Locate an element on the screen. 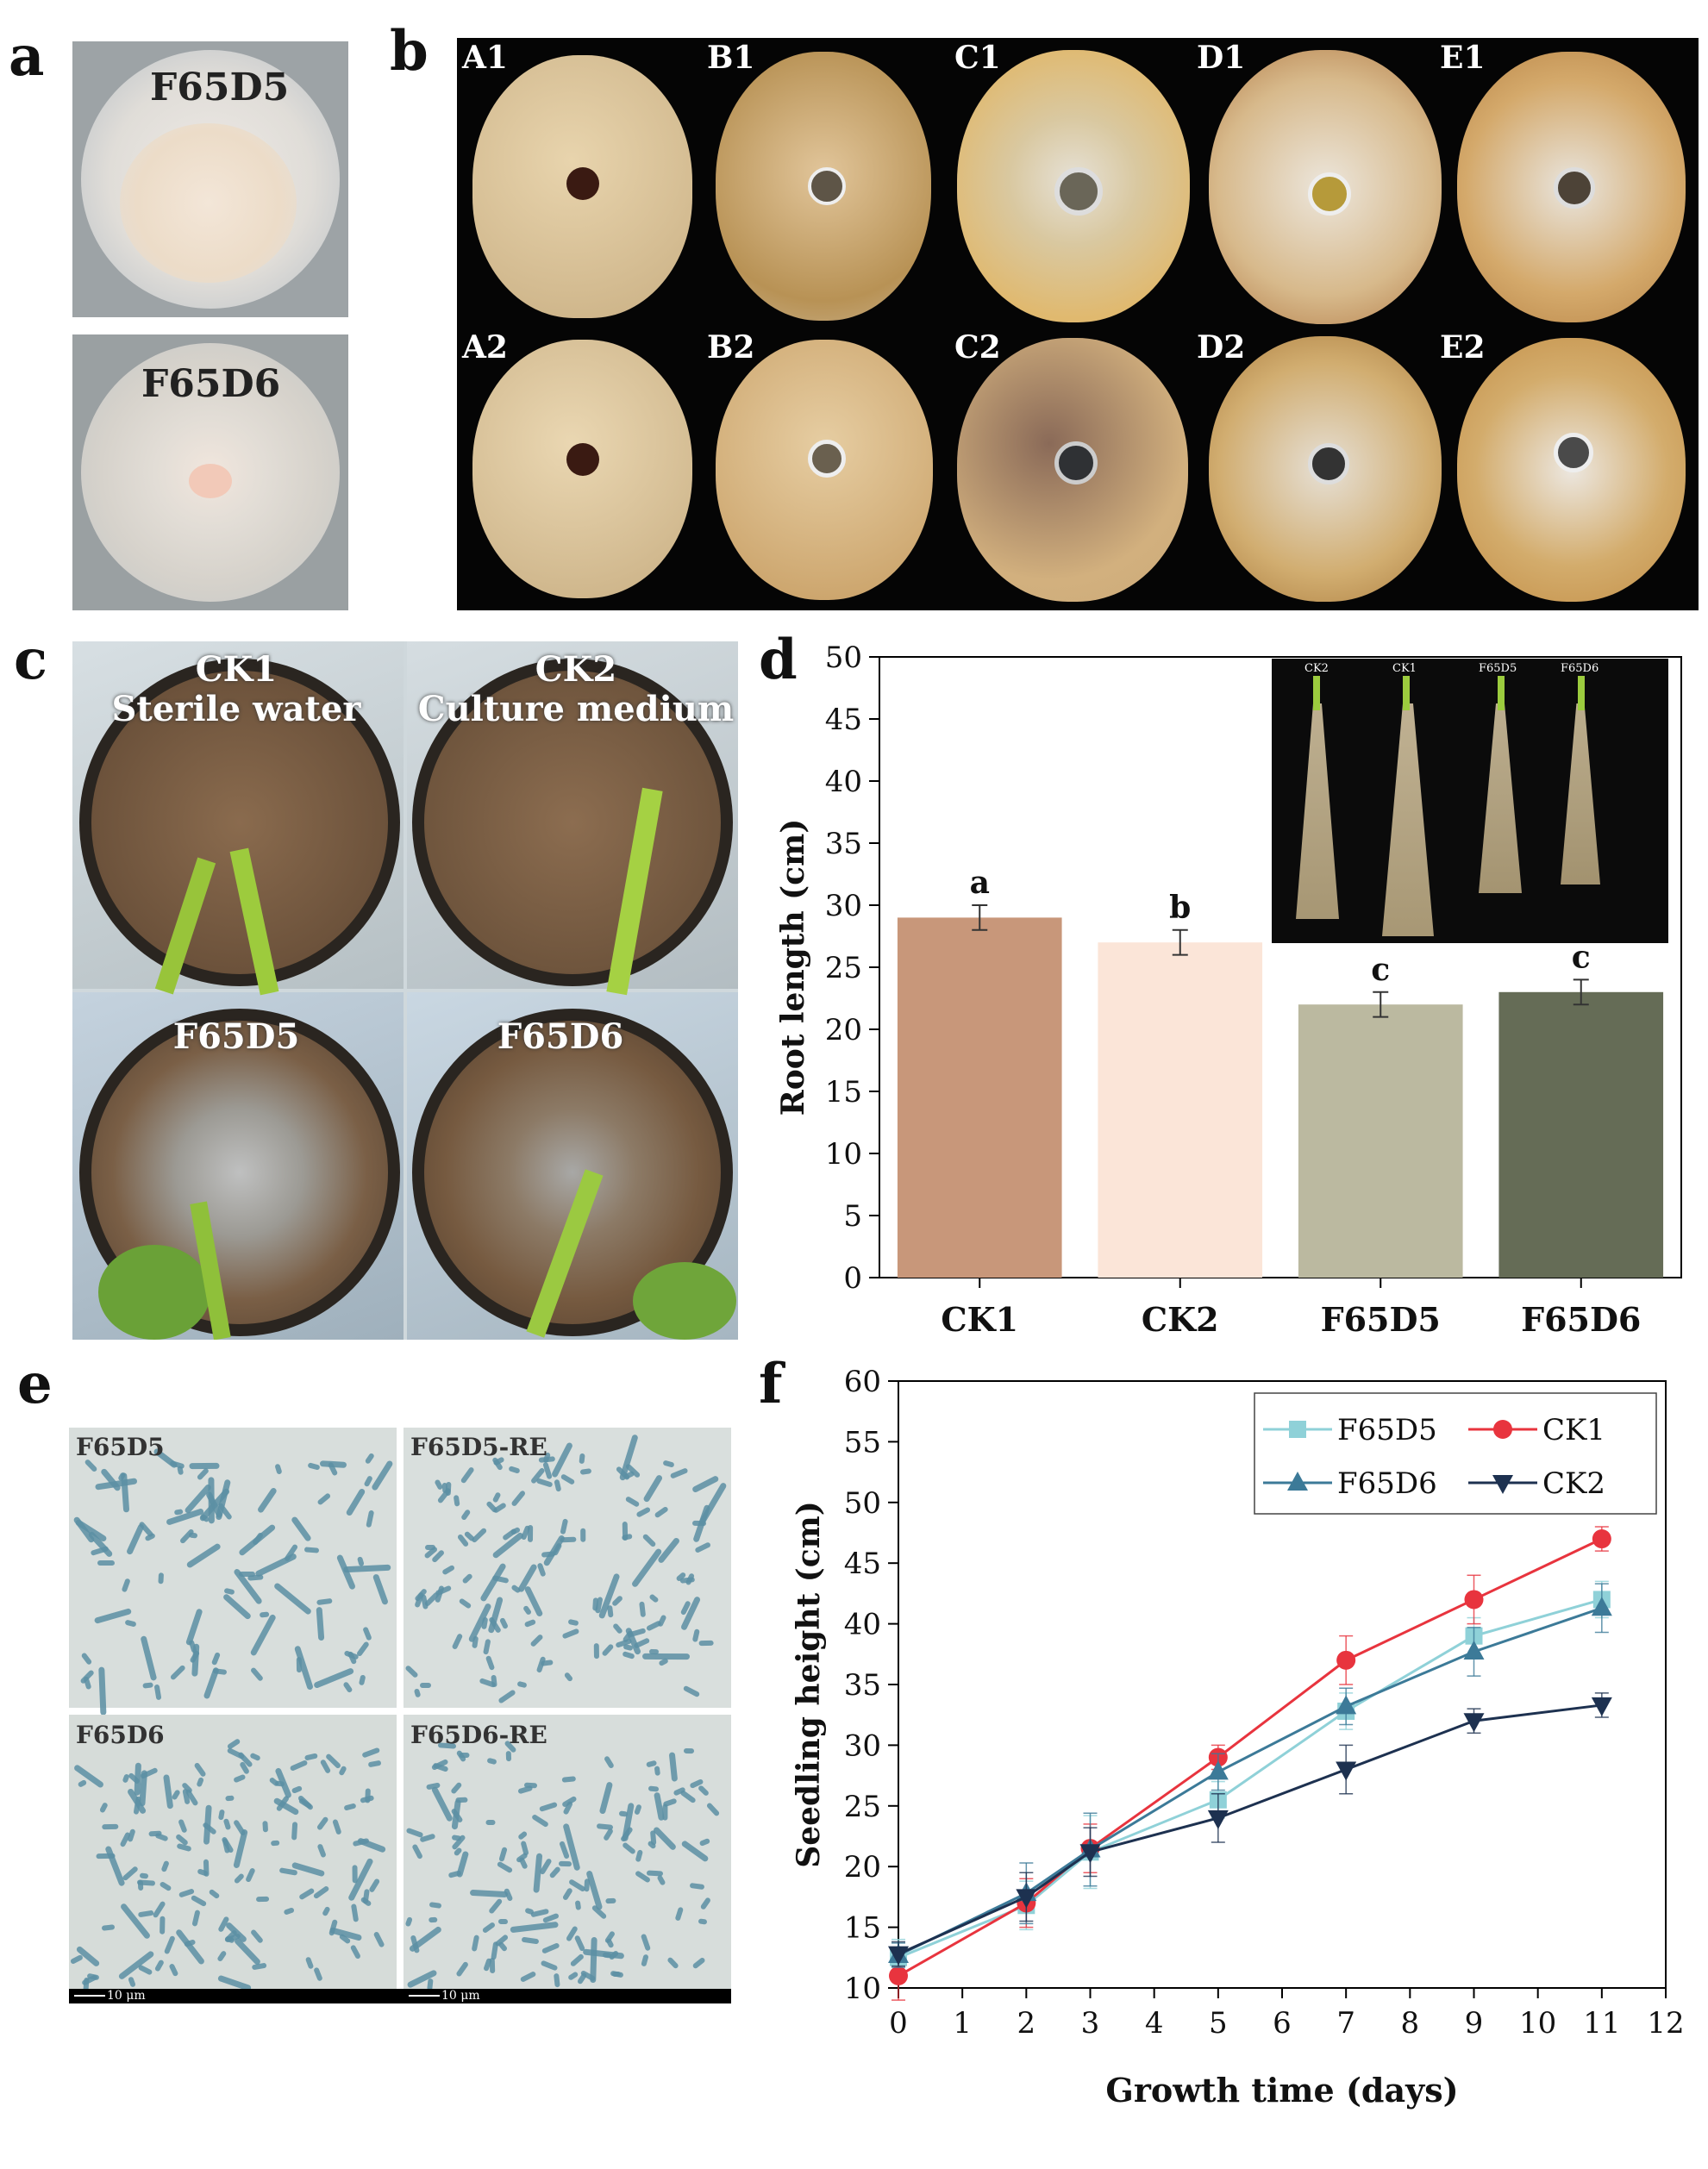  micrograph-label-f65d5: F65D5 is located at coordinates (120, 1447).